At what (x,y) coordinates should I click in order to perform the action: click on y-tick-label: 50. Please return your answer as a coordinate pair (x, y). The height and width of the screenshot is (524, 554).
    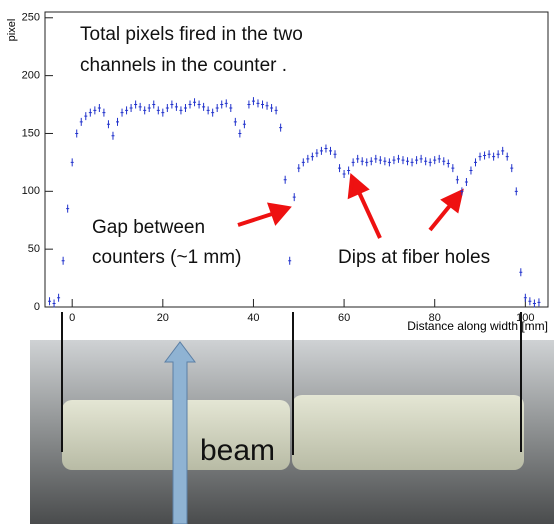
    Looking at the image, I should click on (34, 249).